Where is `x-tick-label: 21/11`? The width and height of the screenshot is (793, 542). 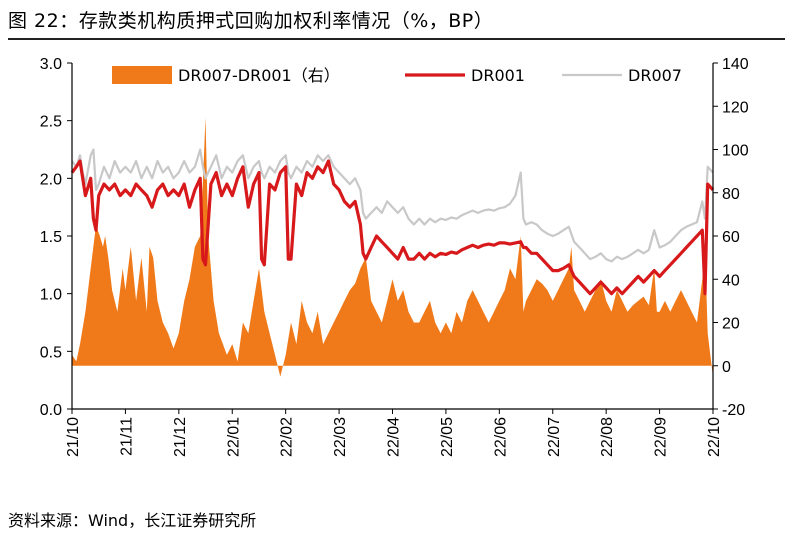 x-tick-label: 21/11 is located at coordinates (126, 436).